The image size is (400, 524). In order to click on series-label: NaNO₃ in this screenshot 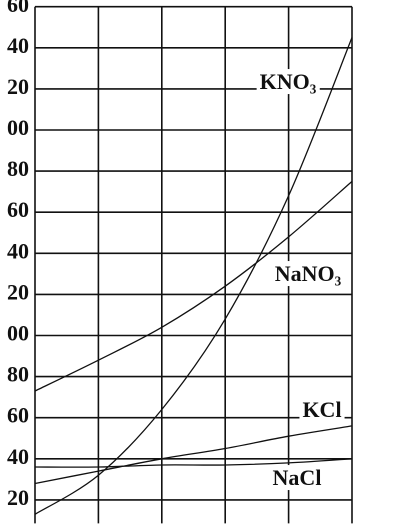, I will do `click(308, 273)`.